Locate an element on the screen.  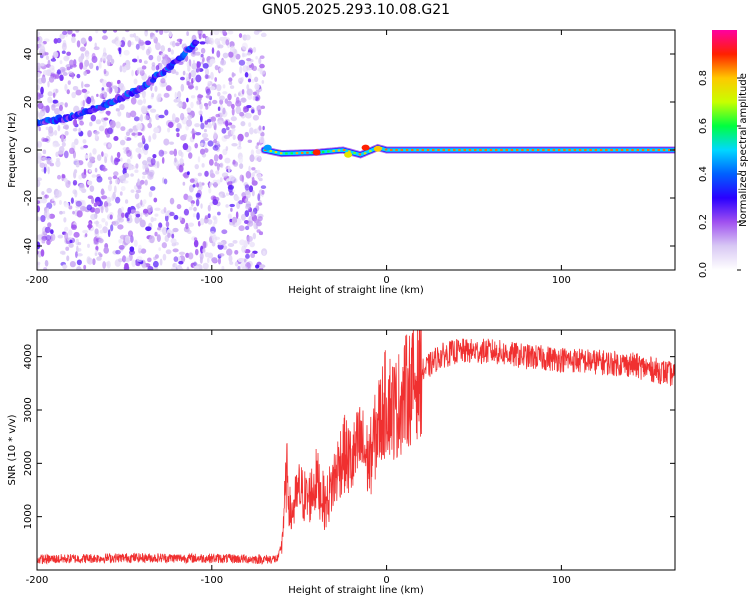
snr-y-tick-label: 4000 is located at coordinates (28, 356).